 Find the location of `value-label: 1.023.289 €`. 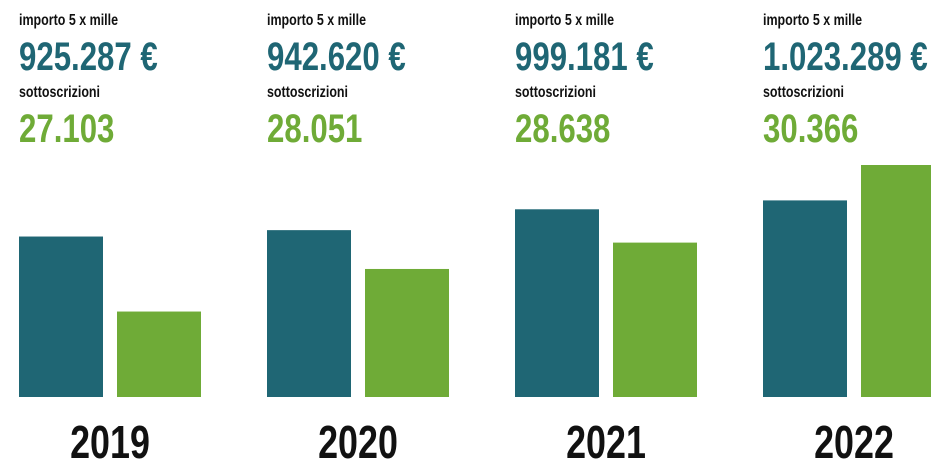

value-label: 1.023.289 € is located at coordinates (845, 56).